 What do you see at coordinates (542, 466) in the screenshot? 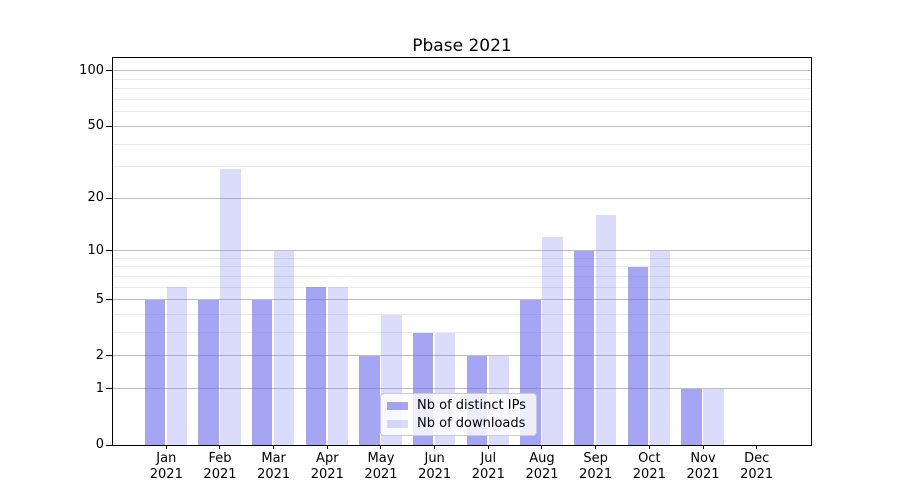
I see `x-axis-tick-label: Aug 2021` at bounding box center [542, 466].